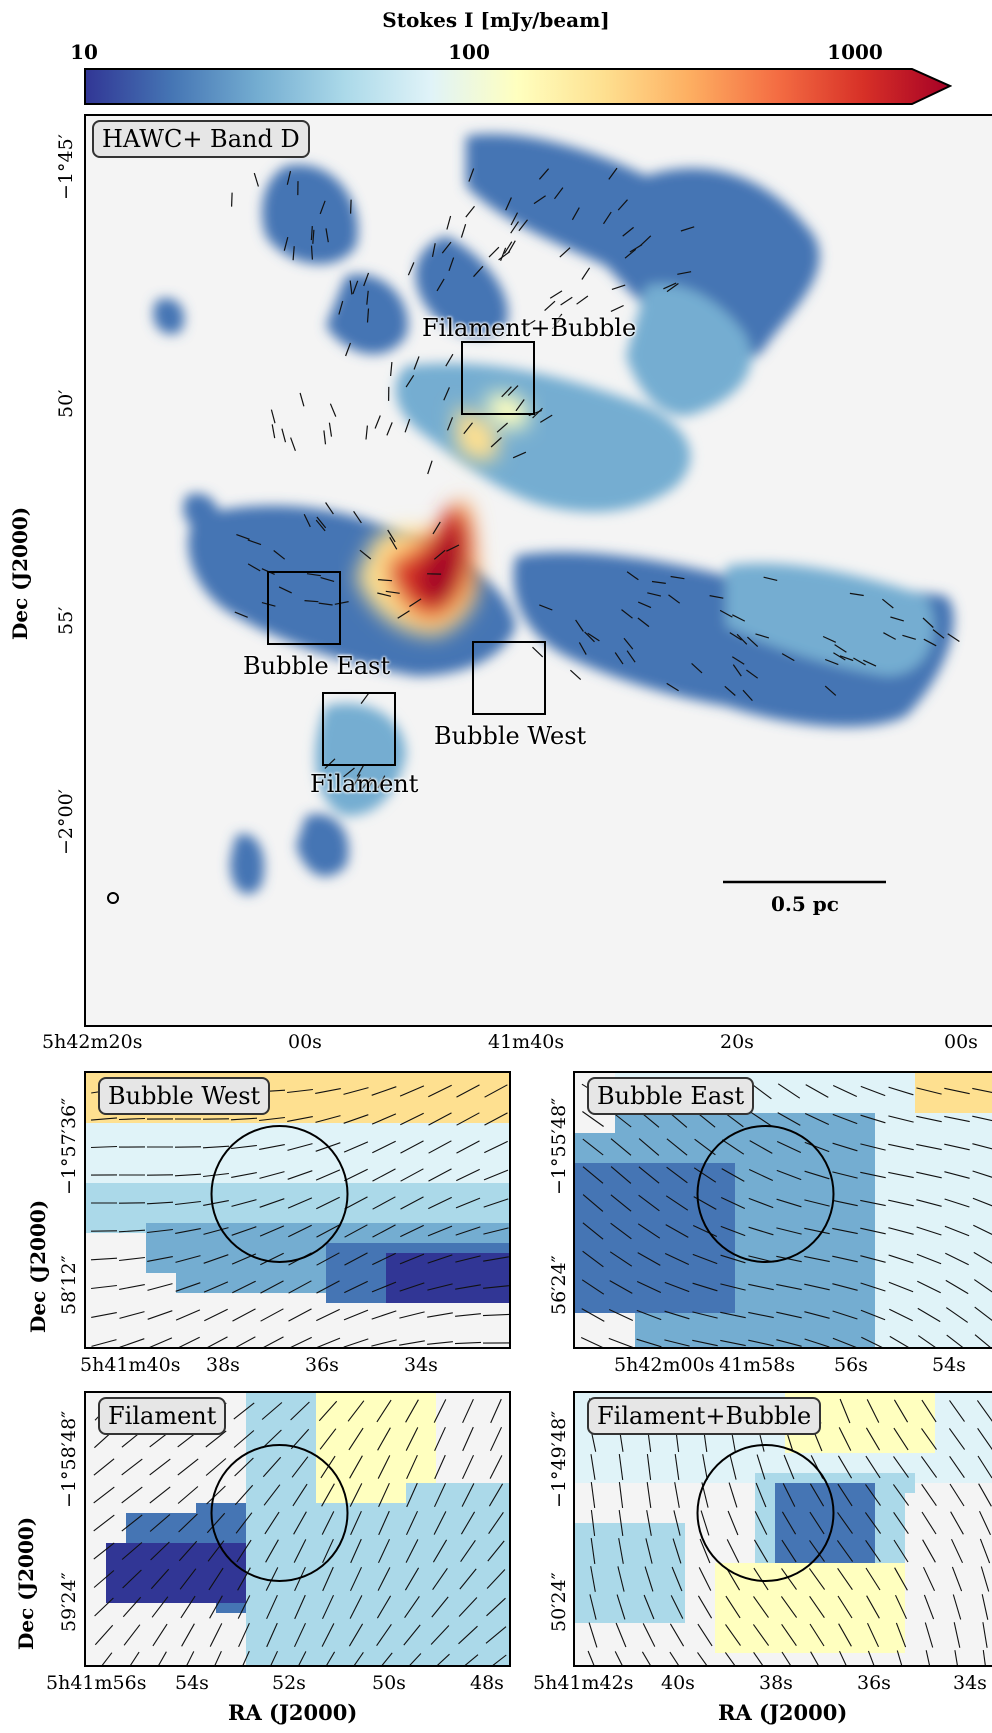  Describe the element at coordinates (510, 736) in the screenshot. I see `region-label-bubble-west: Bubble West` at that location.